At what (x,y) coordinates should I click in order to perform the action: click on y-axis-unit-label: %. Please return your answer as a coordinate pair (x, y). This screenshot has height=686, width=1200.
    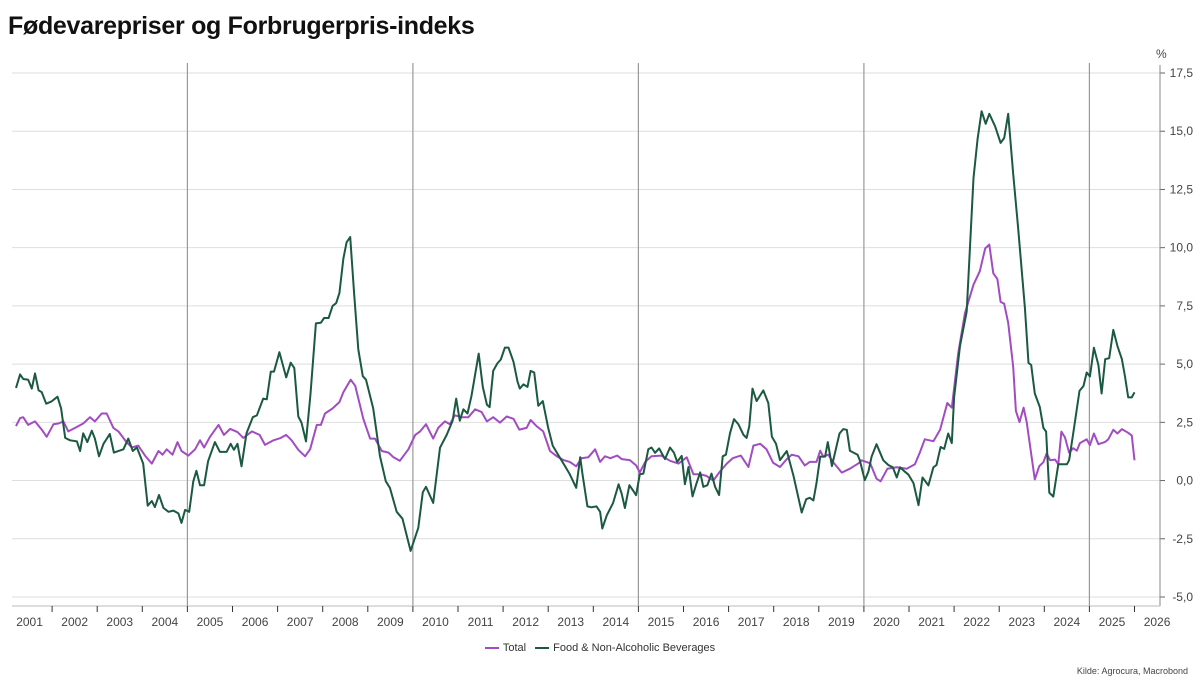
    Looking at the image, I should click on (1161, 54).